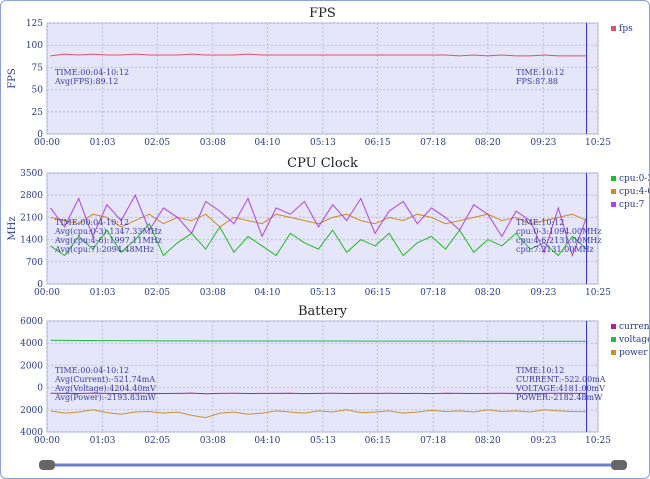  Describe the element at coordinates (559, 240) in the screenshot. I see `annotation: cpu:4-6:2131.00MHz` at that location.